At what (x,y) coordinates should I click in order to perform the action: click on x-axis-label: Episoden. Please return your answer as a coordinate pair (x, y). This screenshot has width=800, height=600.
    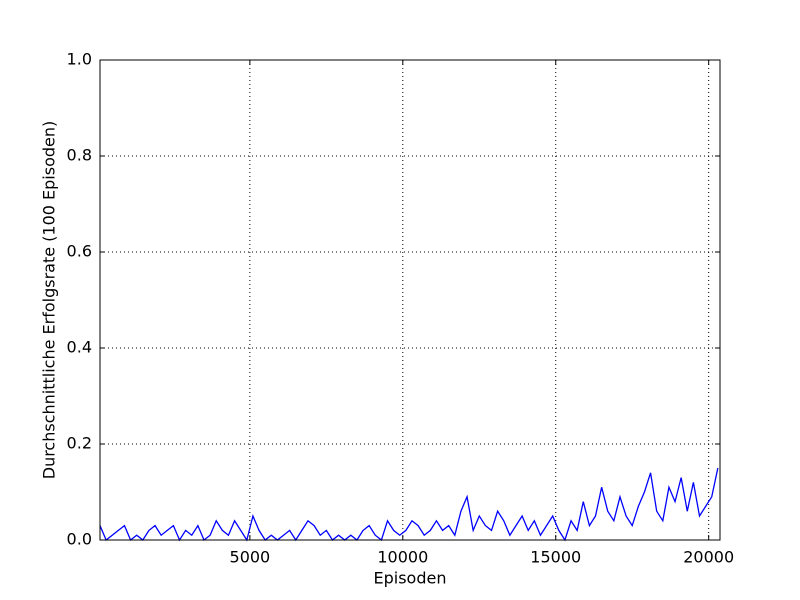
    Looking at the image, I should click on (410, 578).